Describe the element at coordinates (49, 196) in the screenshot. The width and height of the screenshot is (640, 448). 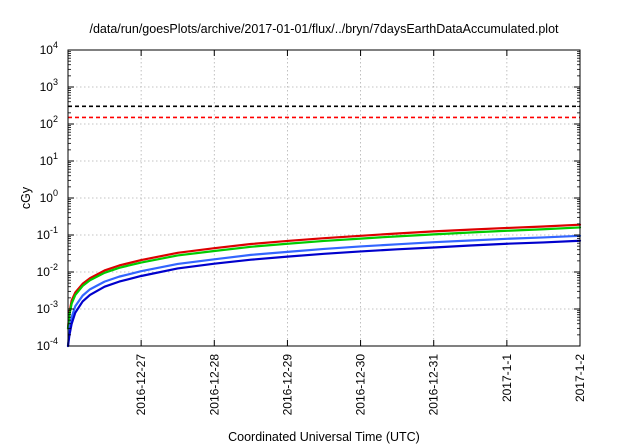
I see `y-tick-label: 10⁰` at that location.